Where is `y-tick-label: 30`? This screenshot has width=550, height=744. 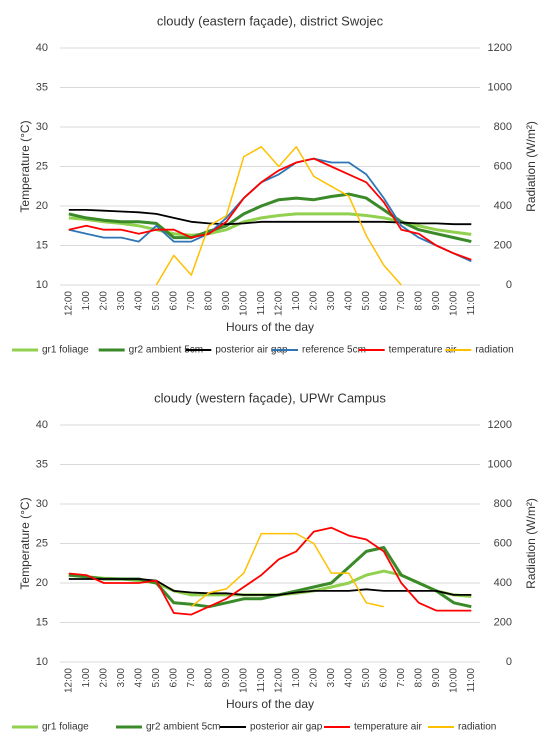 y-tick-label: 30 is located at coordinates (42, 127).